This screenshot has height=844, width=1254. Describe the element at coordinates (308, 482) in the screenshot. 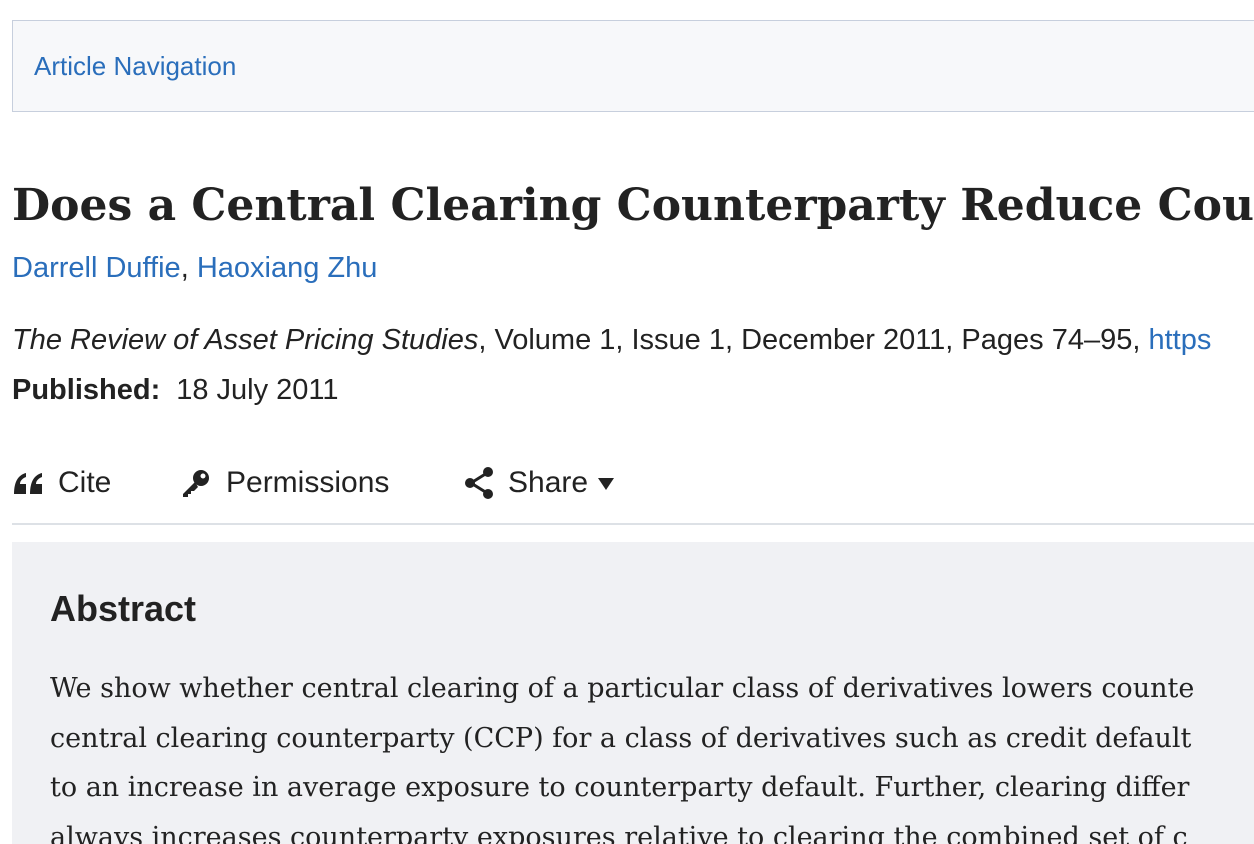

I see `permissions-label: Permissions` at that location.